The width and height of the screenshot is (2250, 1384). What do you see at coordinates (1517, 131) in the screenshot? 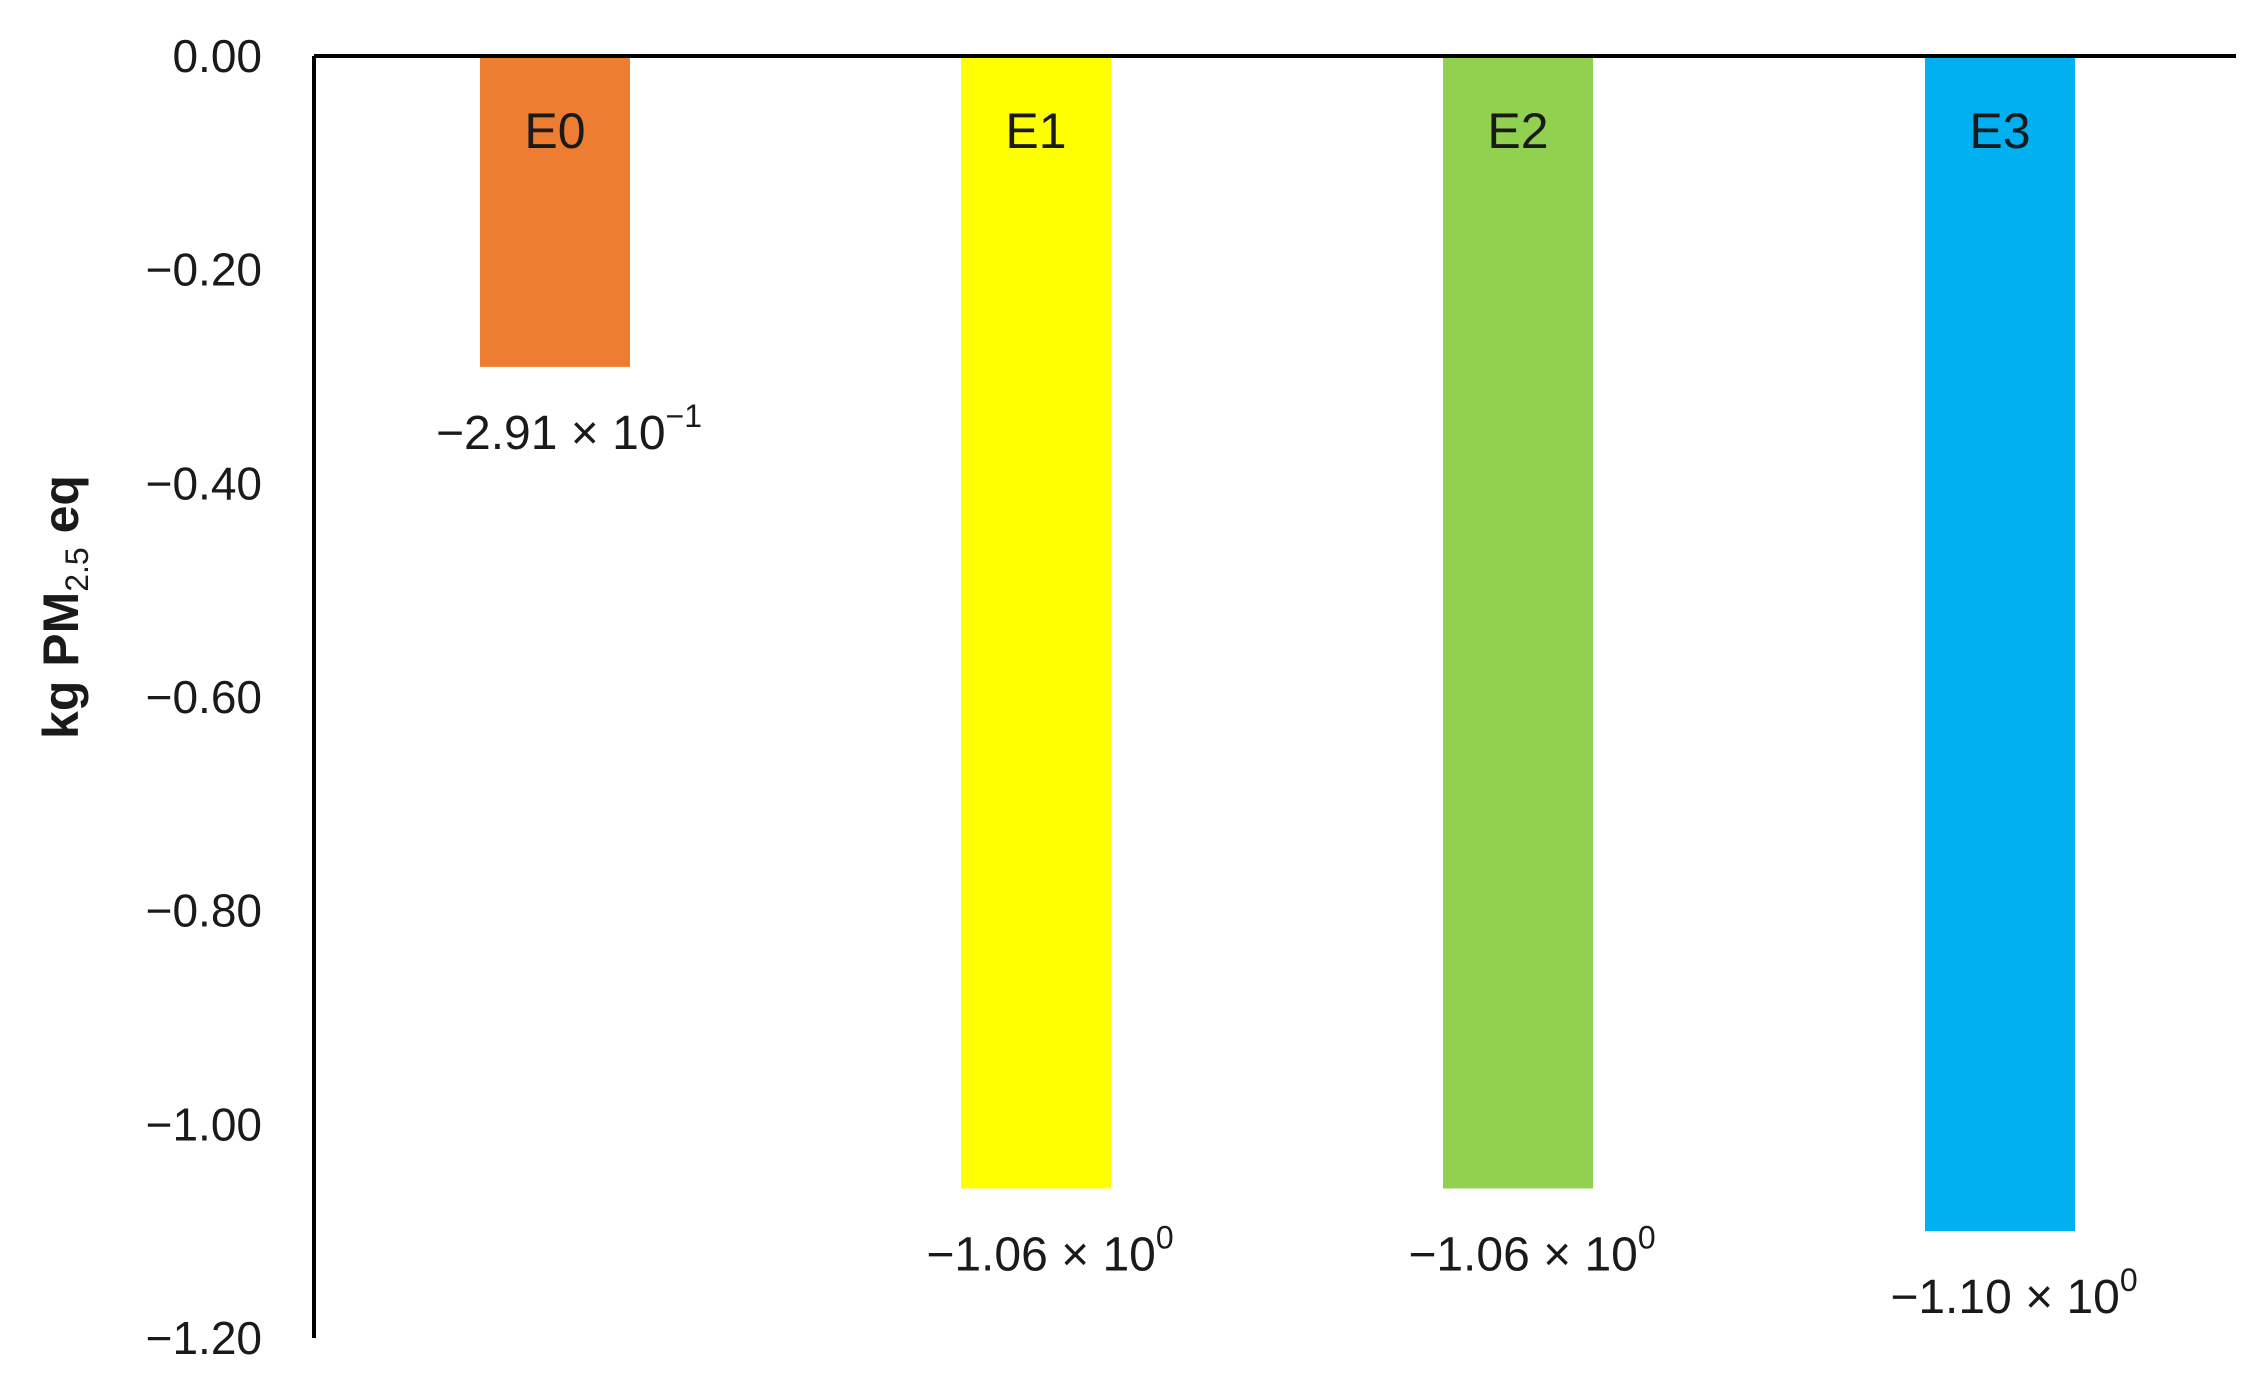
I see `category-label-e2: E2` at bounding box center [1517, 131].